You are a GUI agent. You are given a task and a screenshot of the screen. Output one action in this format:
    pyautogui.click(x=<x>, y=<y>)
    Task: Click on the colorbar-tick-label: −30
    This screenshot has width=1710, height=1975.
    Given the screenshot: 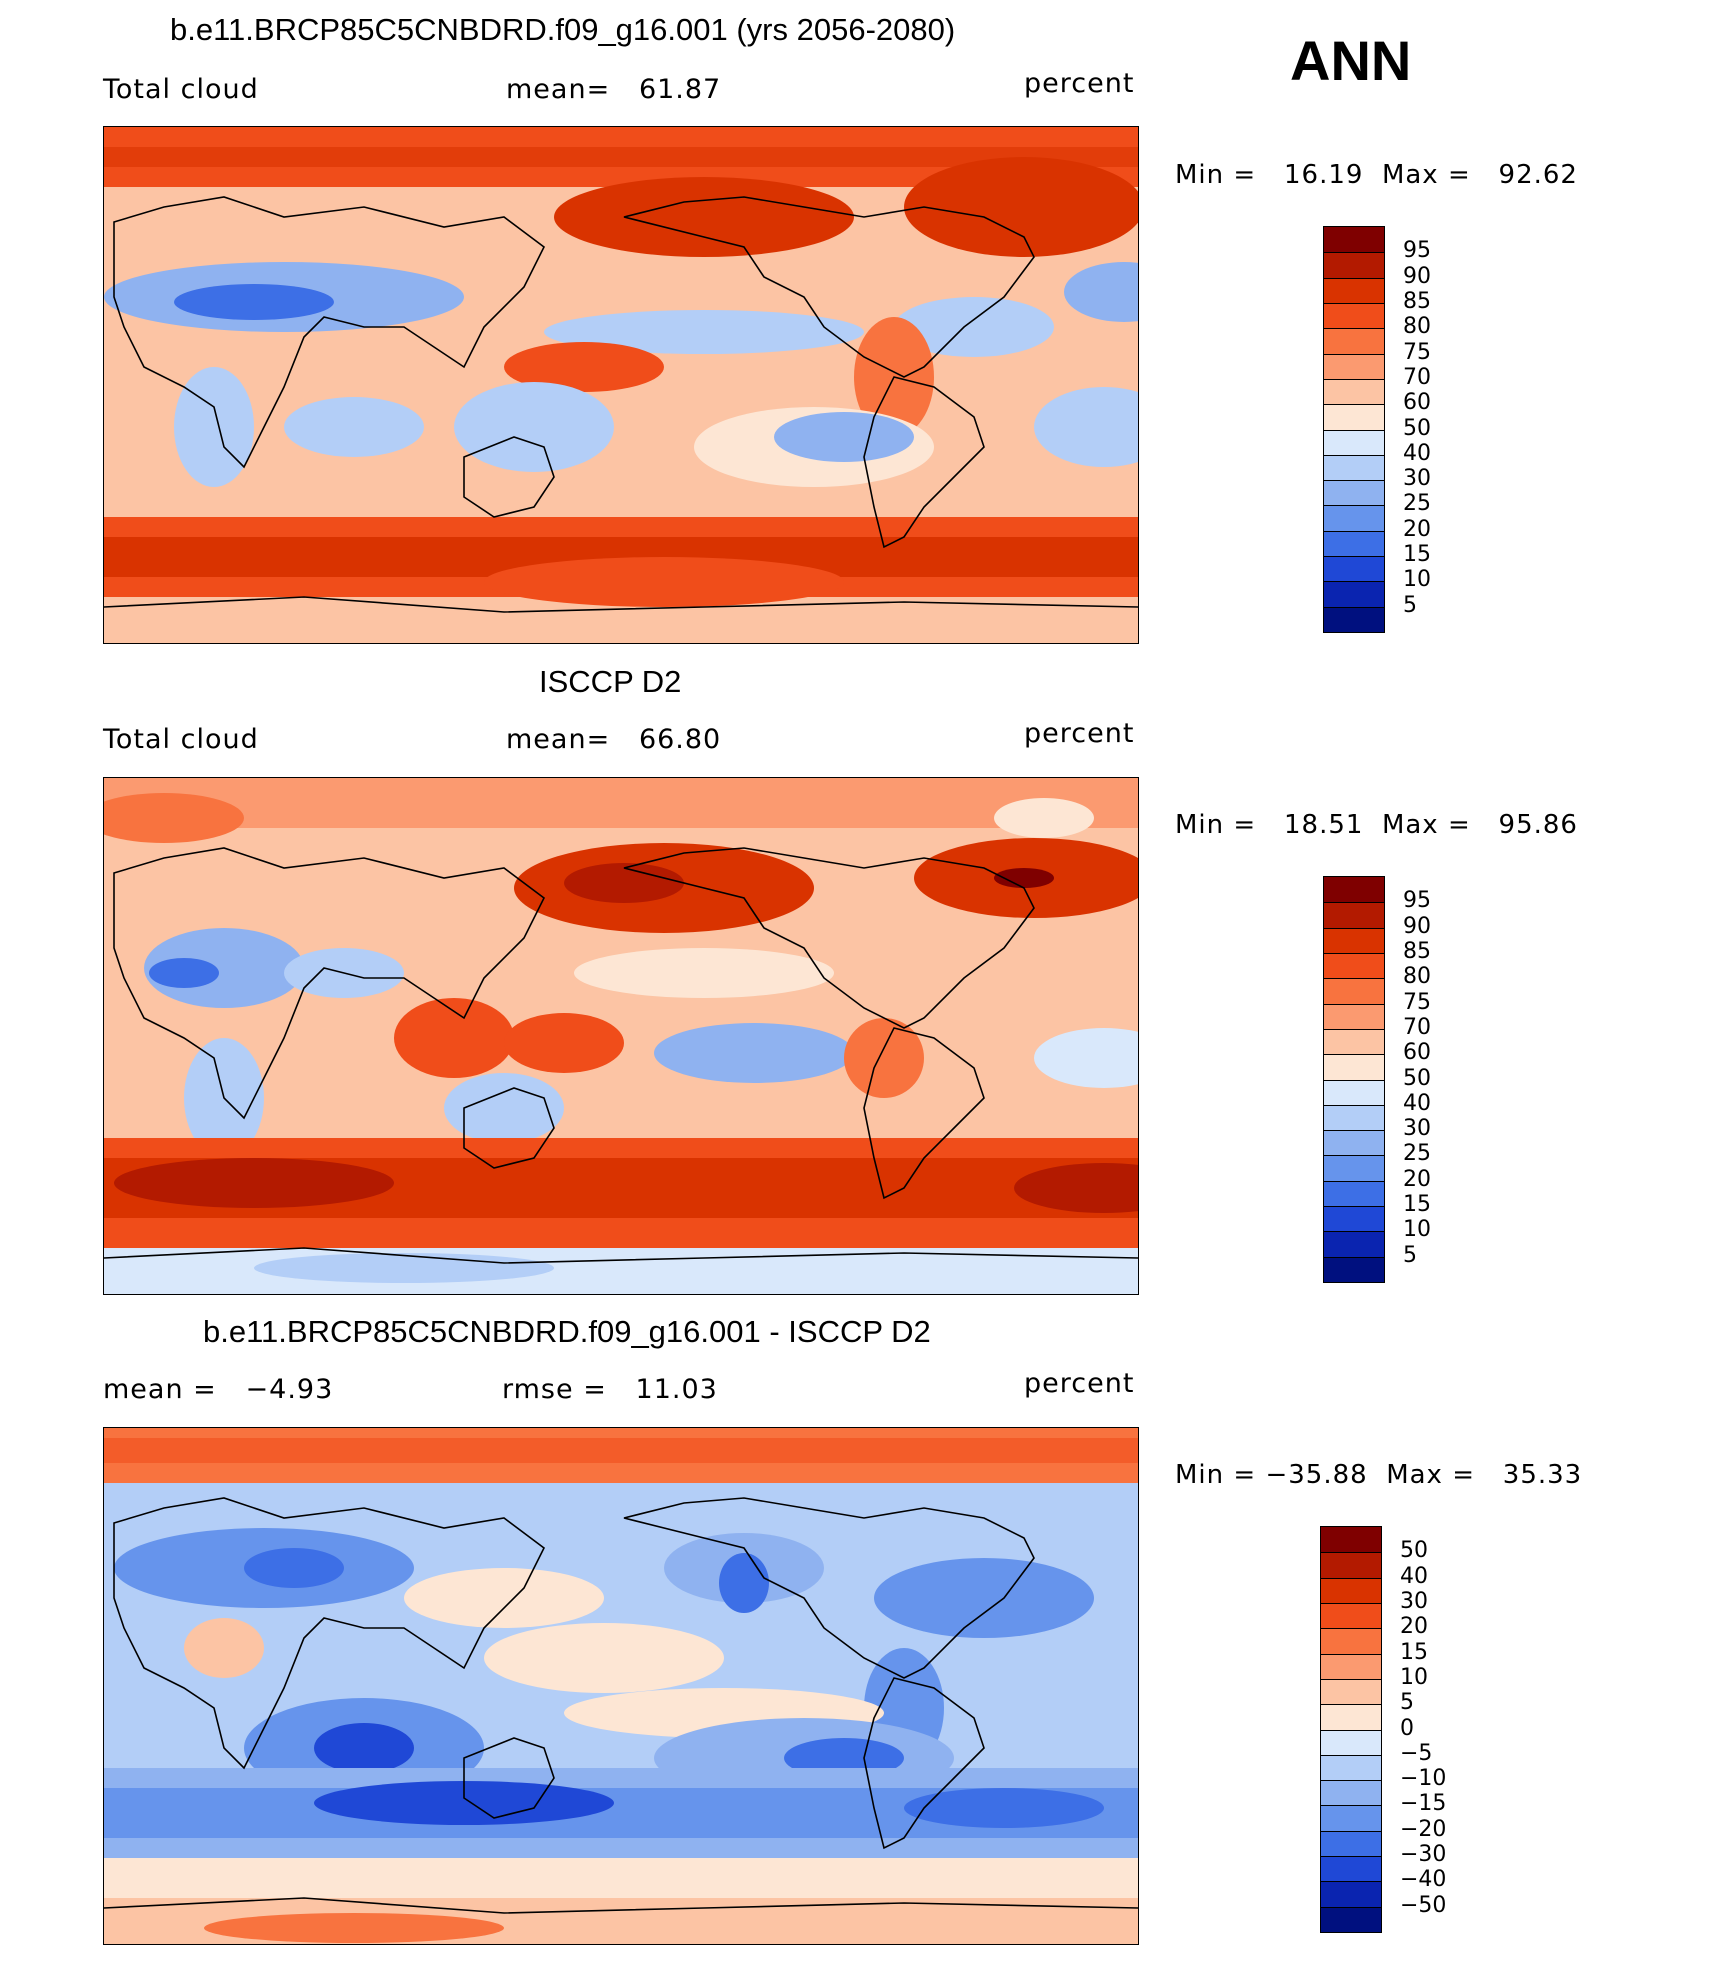 What is the action you would take?
    pyautogui.click(x=1423, y=1855)
    